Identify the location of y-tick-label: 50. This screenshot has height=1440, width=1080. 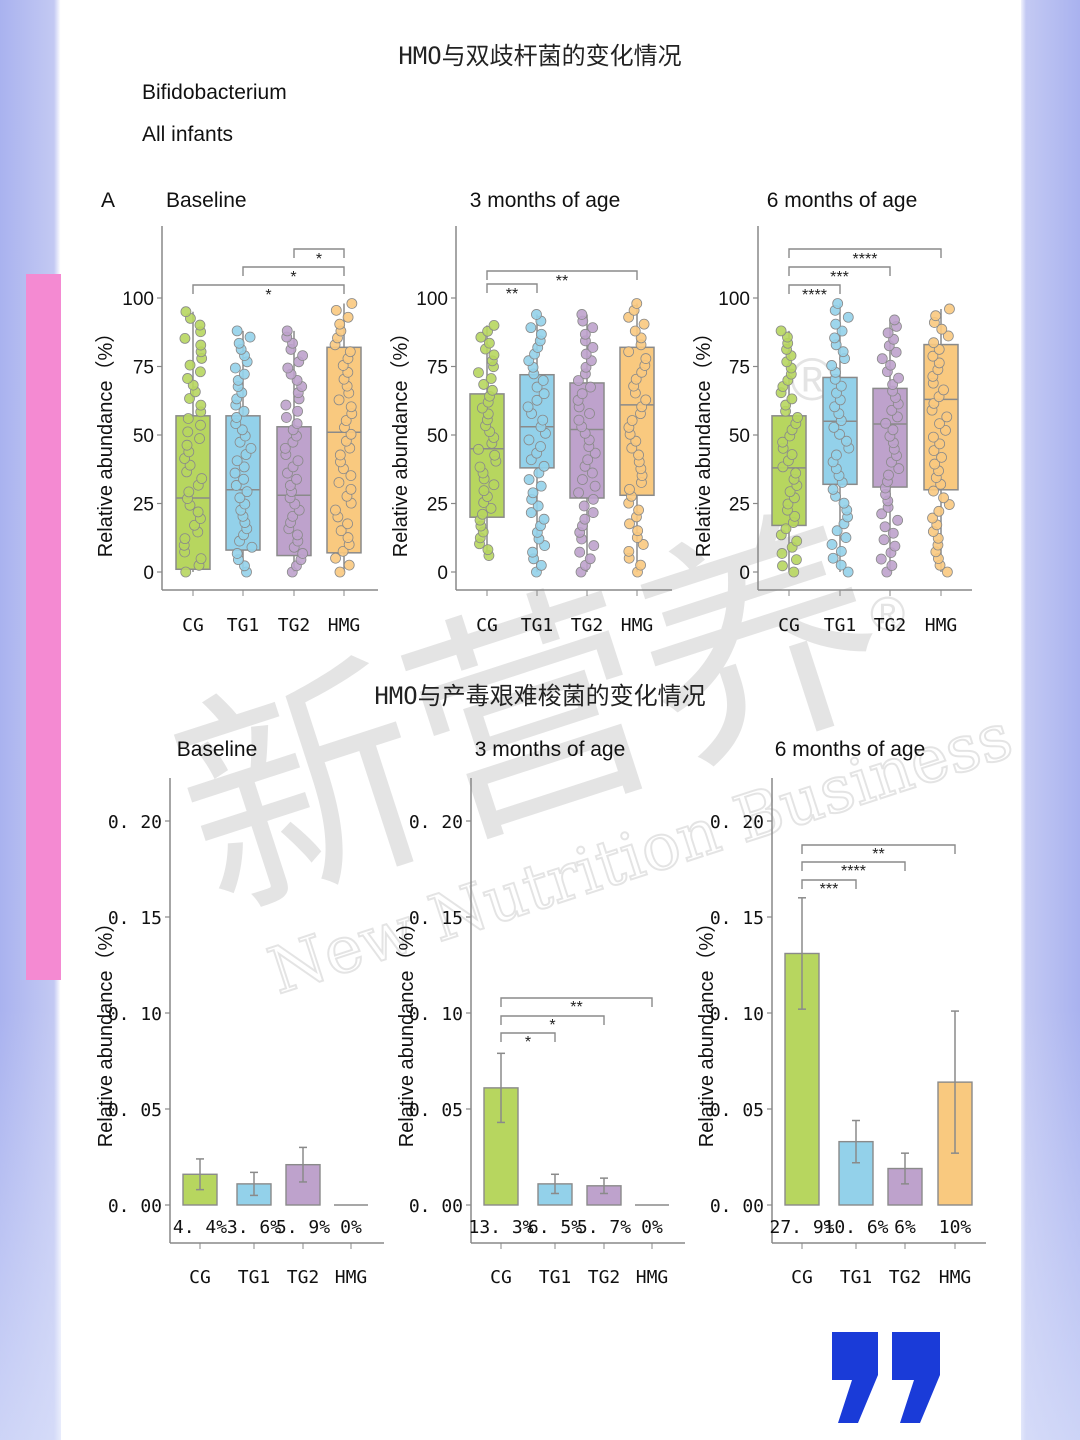
(143, 436).